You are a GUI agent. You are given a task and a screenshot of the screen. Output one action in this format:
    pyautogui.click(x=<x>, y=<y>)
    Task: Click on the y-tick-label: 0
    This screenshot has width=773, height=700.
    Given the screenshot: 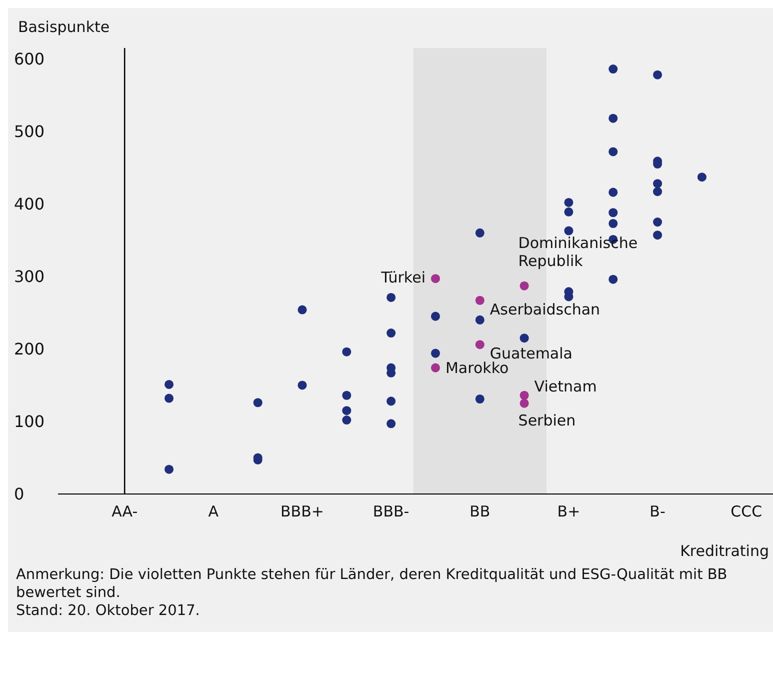 What is the action you would take?
    pyautogui.click(x=19, y=494)
    